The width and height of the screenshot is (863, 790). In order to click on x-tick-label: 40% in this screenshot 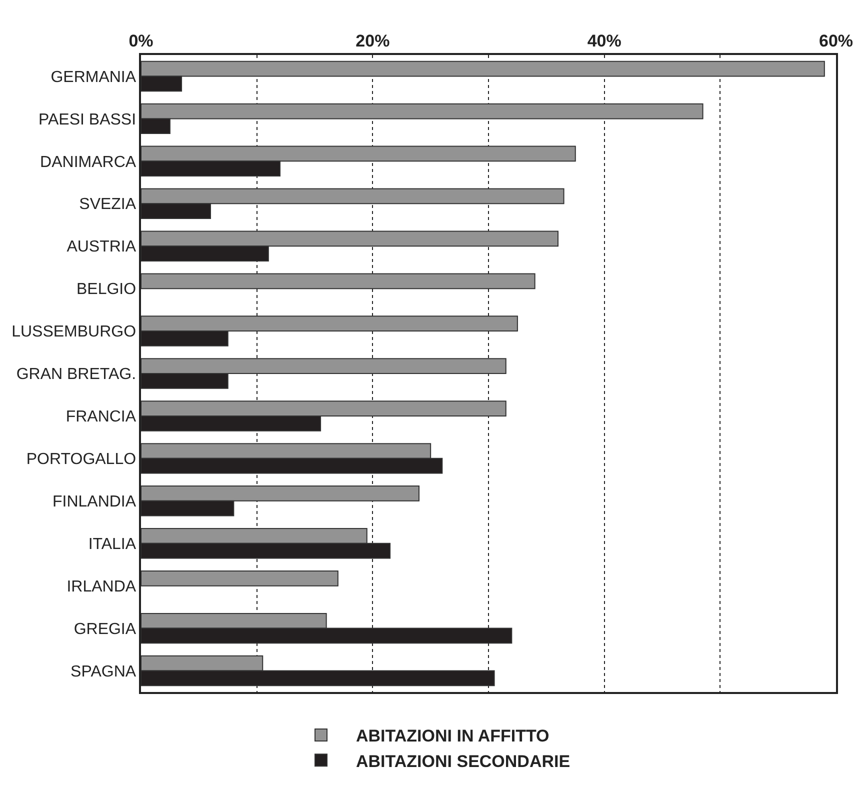, I will do `click(604, 40)`.